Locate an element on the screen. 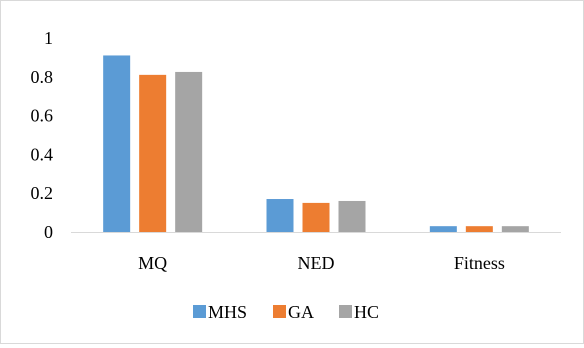  y-axis-ticks: 0 0.2 0.4 0.6 0.8 1 is located at coordinates (42, 135).